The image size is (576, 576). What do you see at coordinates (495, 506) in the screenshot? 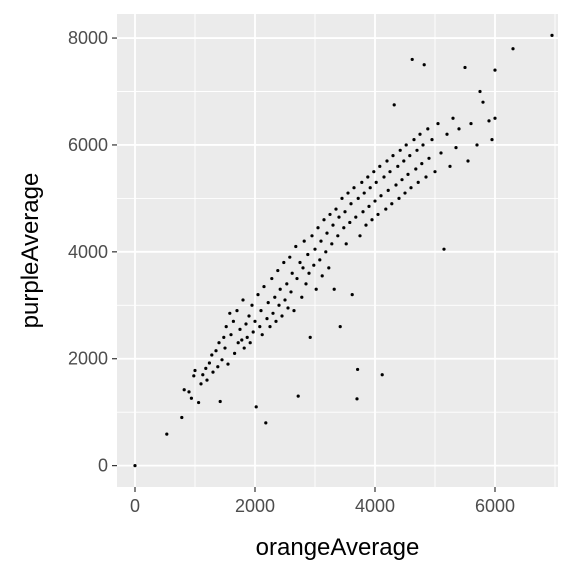
I see `x-tick-label: 6000` at bounding box center [495, 506].